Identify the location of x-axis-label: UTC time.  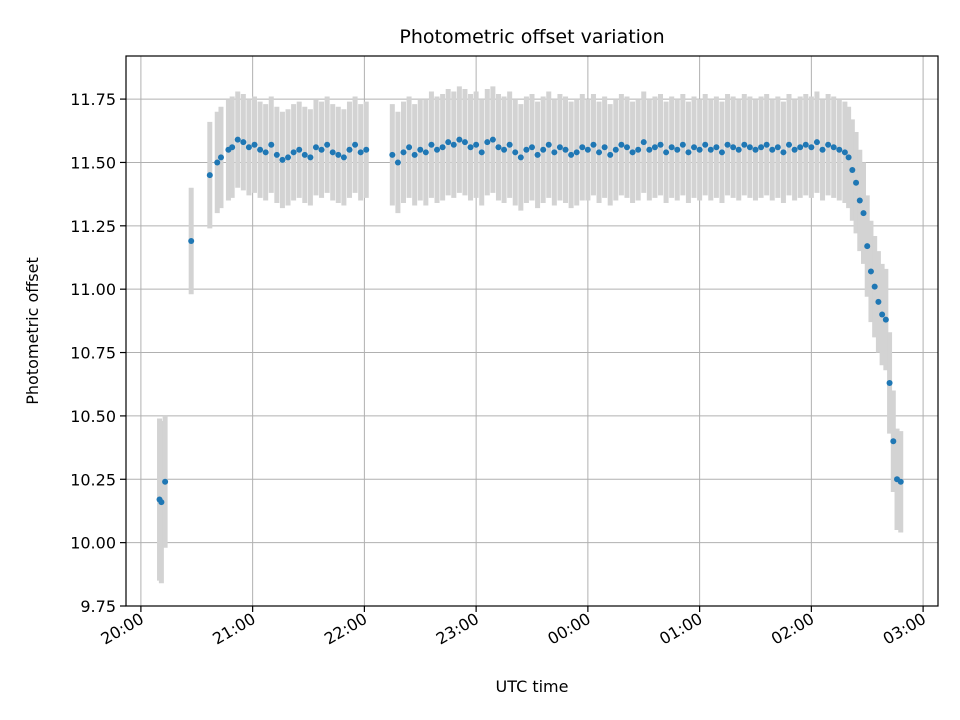
(532, 686).